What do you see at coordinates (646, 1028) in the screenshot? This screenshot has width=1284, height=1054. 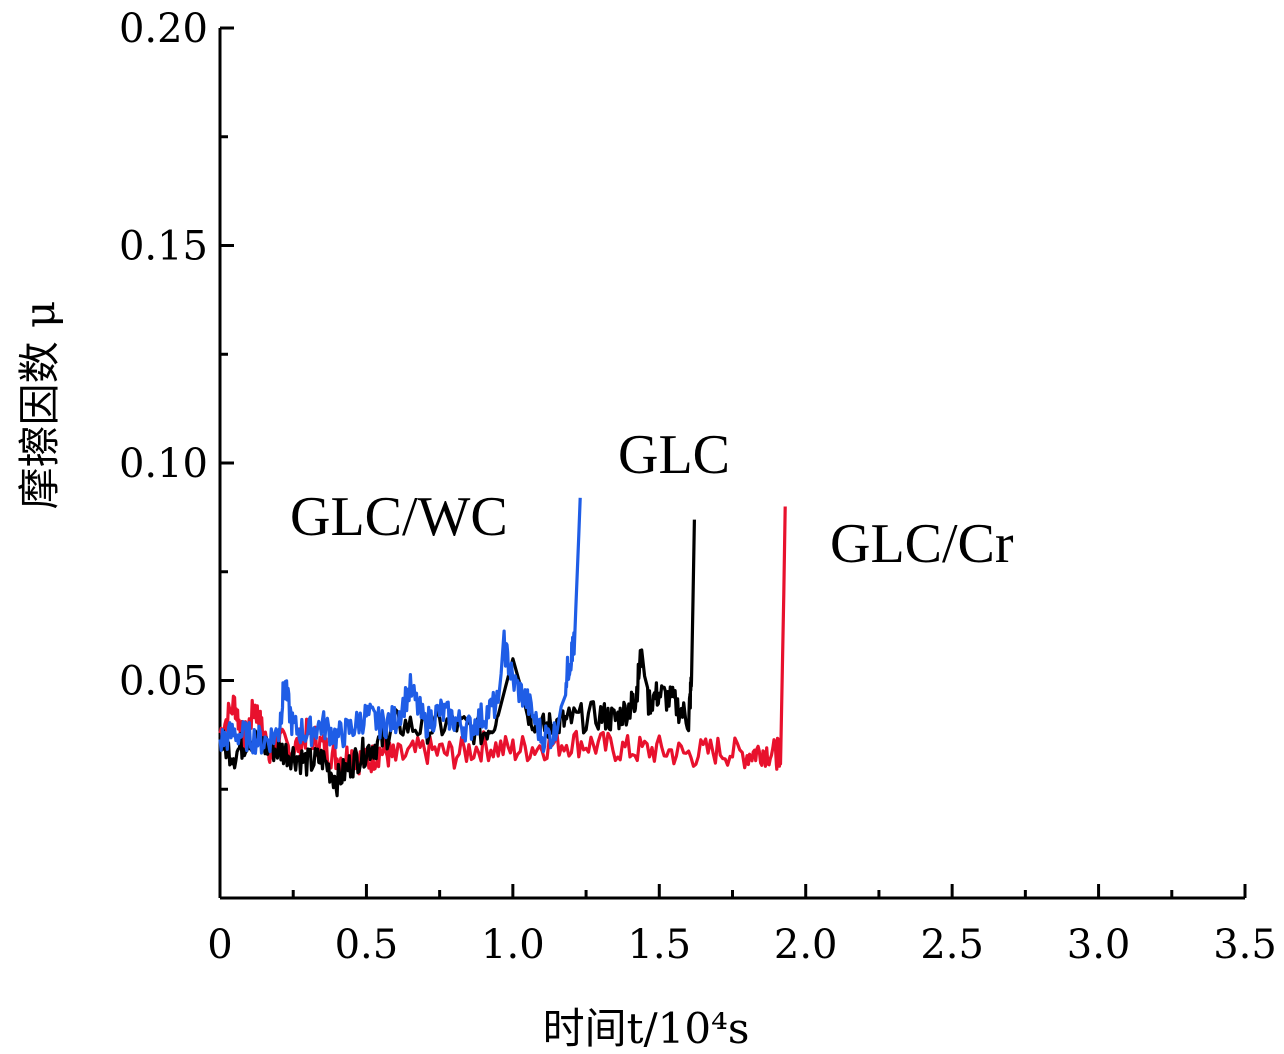 I see `x-axis-title: 时间t/10⁴s` at bounding box center [646, 1028].